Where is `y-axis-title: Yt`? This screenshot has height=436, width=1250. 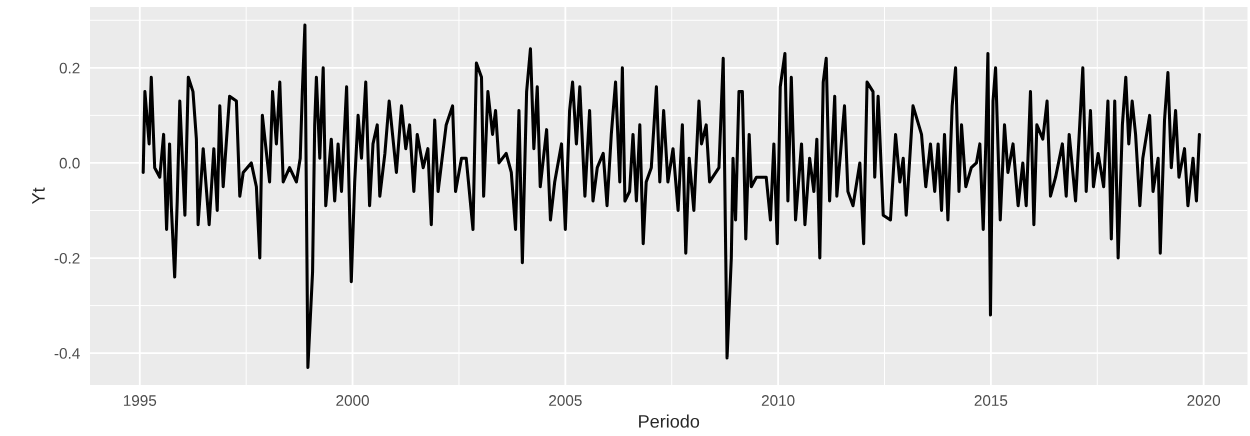
y-axis-title: Yt is located at coordinates (38, 196).